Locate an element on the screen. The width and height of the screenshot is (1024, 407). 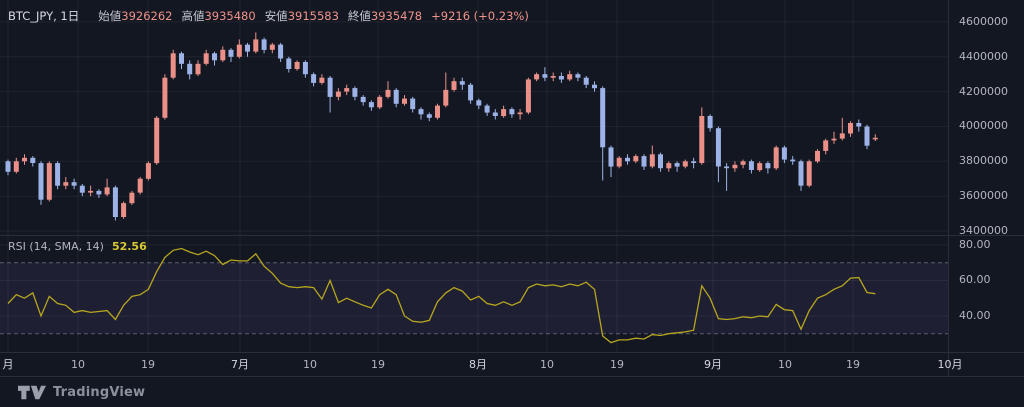
symbol-title: BTC_JPY, 1日 is located at coordinates (44, 16).